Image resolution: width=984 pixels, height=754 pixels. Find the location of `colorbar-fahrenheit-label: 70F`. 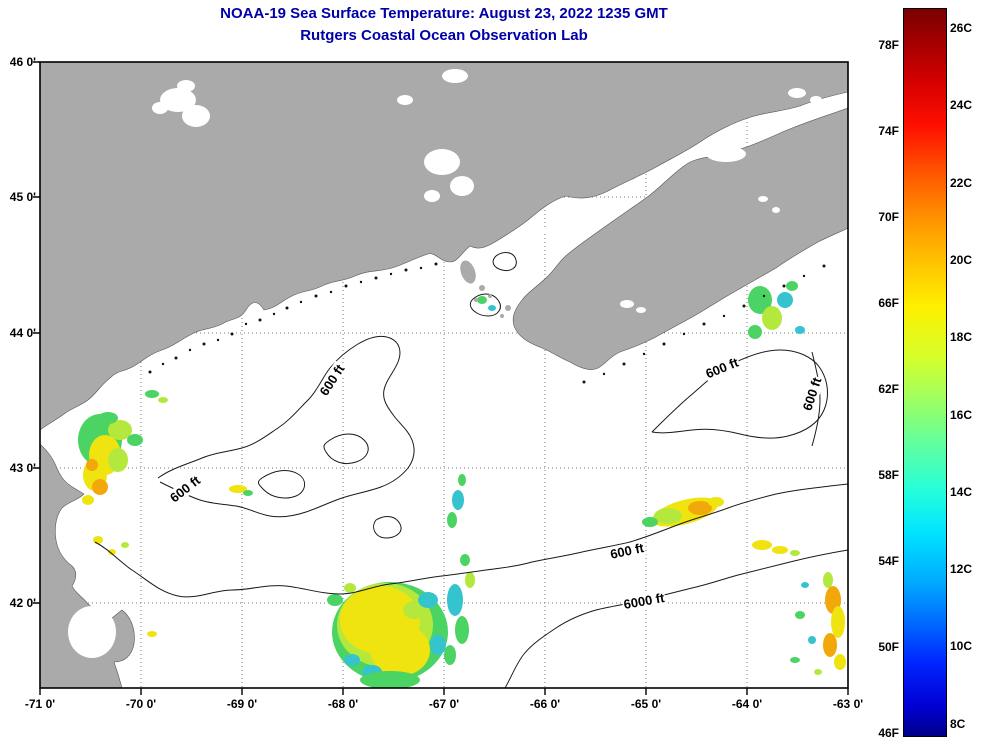

colorbar-fahrenheit-label: 70F is located at coordinates (888, 217).